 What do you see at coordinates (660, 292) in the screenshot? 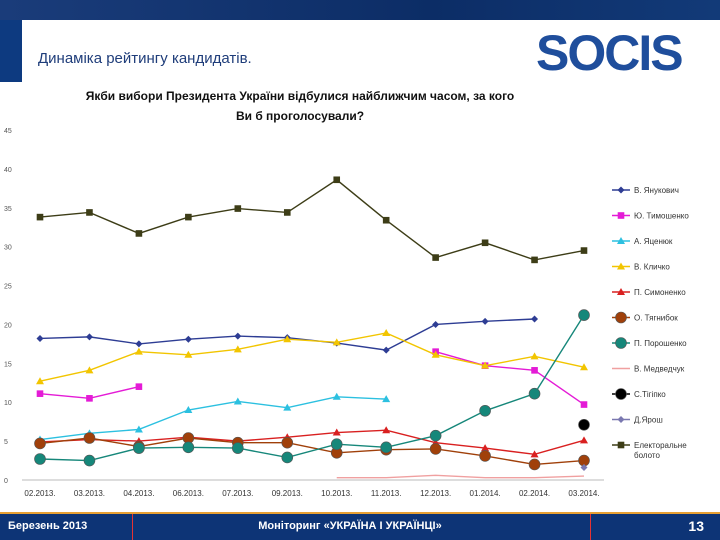
I see `legend-label: П. Симоненко` at bounding box center [660, 292].